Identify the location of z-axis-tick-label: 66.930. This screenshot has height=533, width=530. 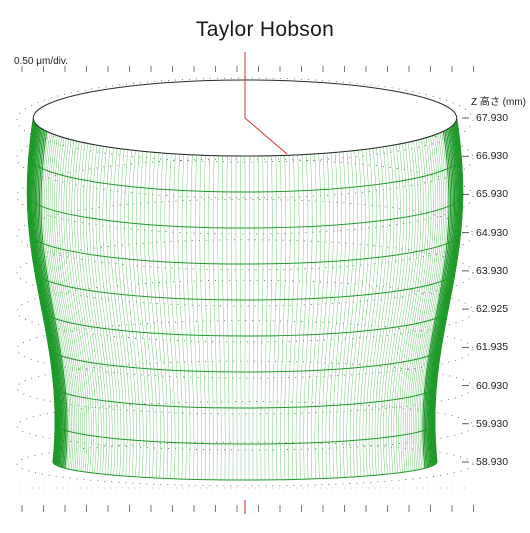
(492, 156).